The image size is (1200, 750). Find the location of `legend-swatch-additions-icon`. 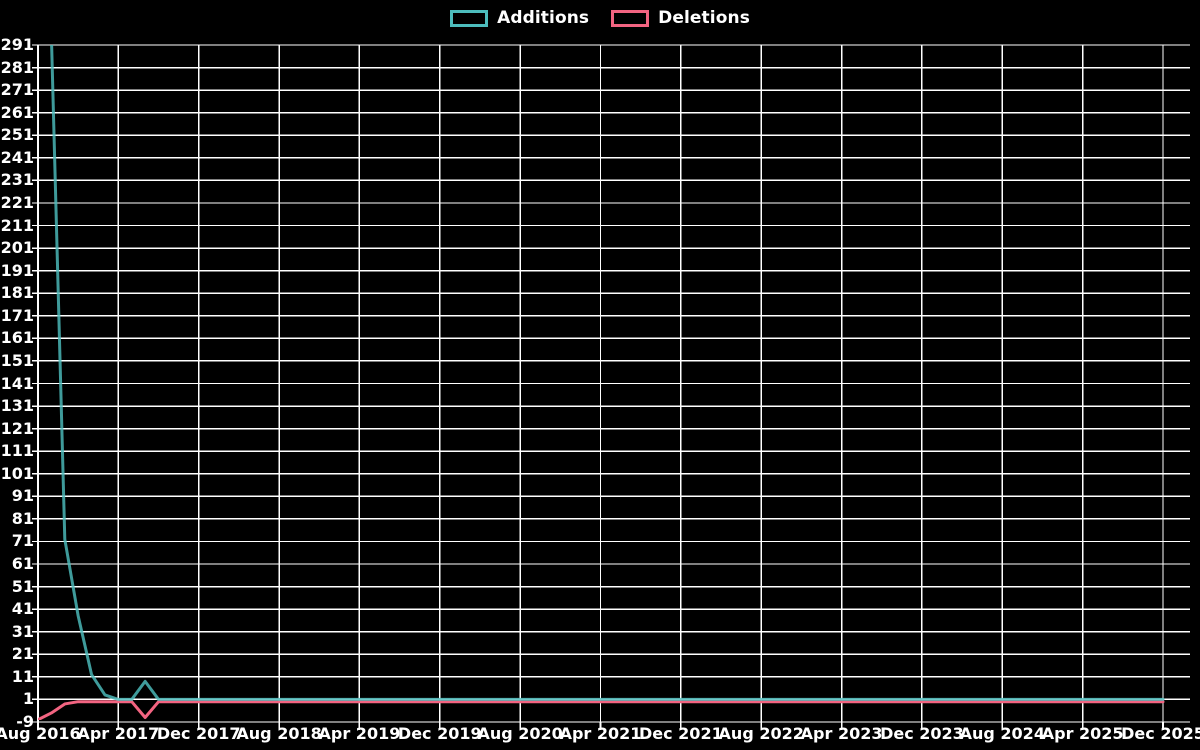

legend-swatch-additions-icon is located at coordinates (469, 18).